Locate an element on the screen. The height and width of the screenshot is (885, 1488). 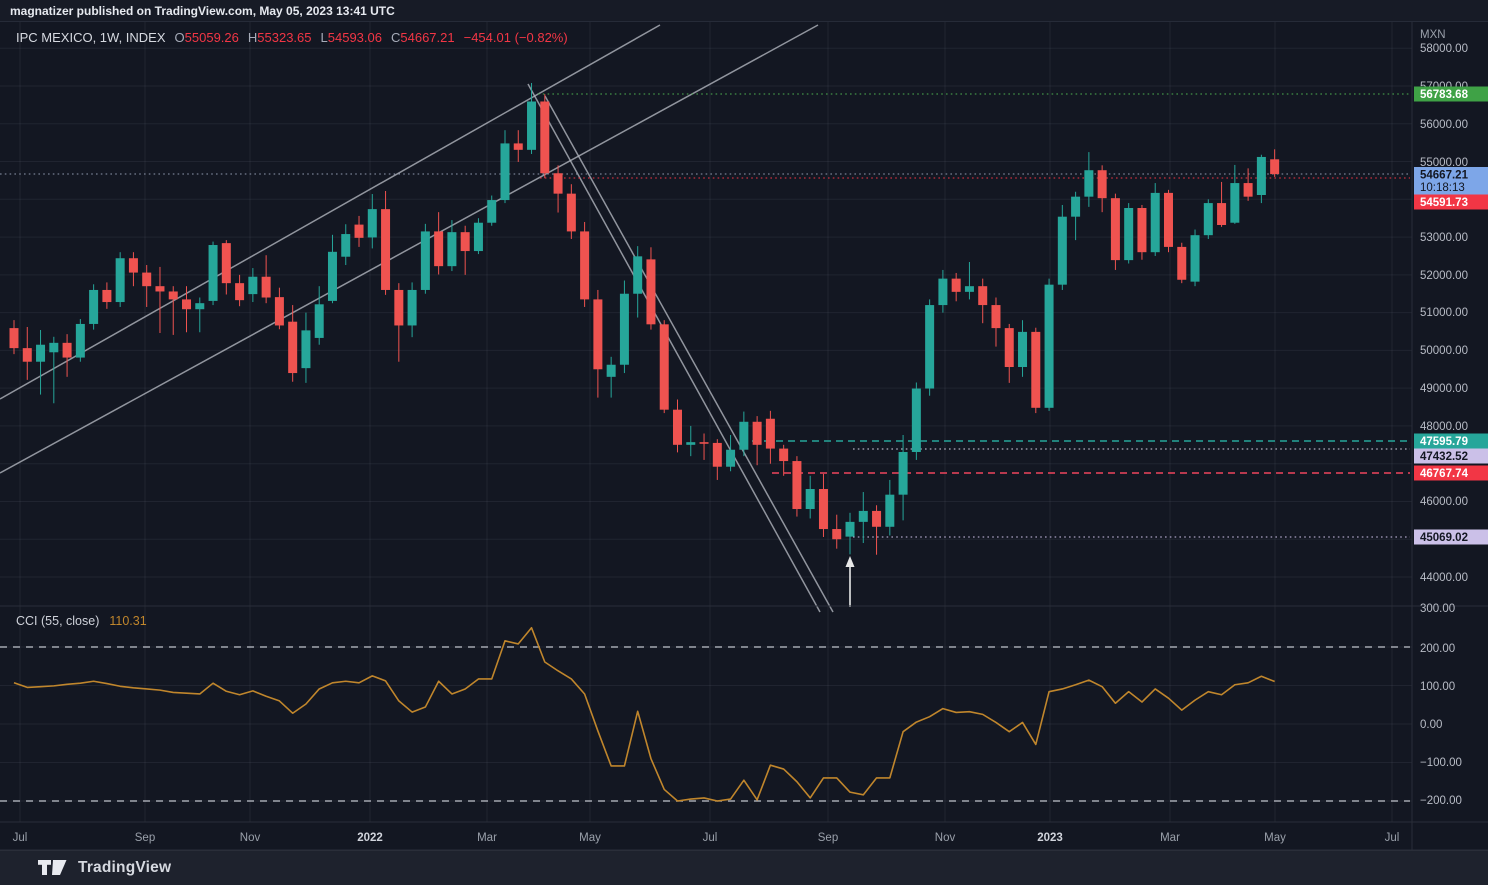
cci-indicator-legend: CCI (55, close) 110.31 is located at coordinates (81, 621).